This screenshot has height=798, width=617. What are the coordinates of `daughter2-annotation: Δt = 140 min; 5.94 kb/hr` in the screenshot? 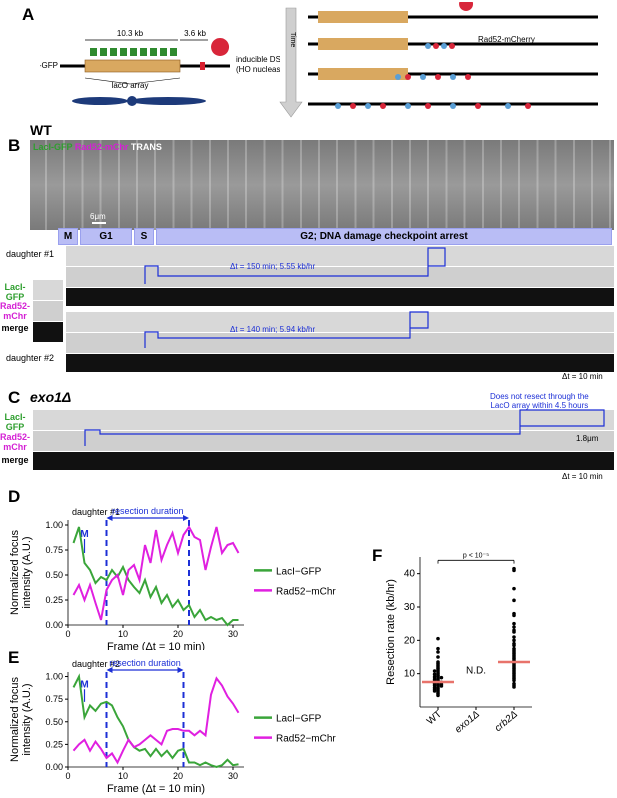 It's located at (273, 329).